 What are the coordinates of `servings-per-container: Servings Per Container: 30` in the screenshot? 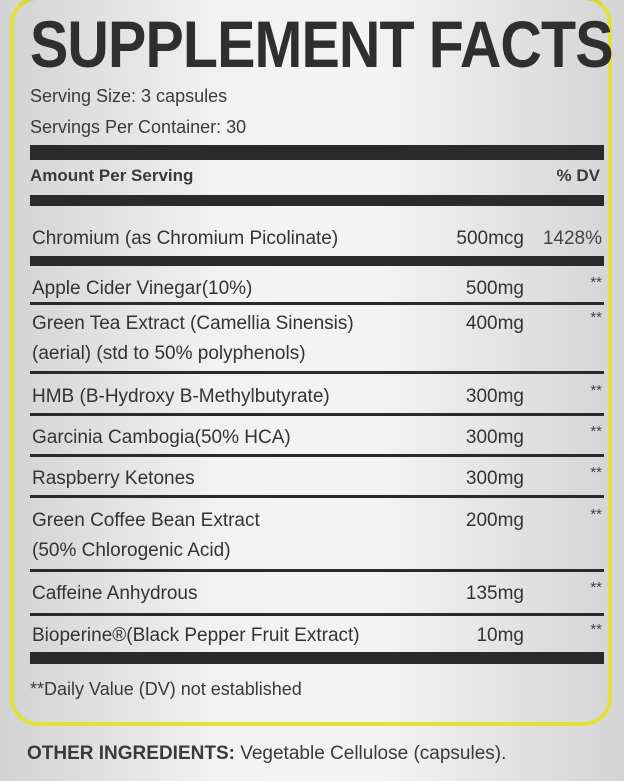 It's located at (138, 127).